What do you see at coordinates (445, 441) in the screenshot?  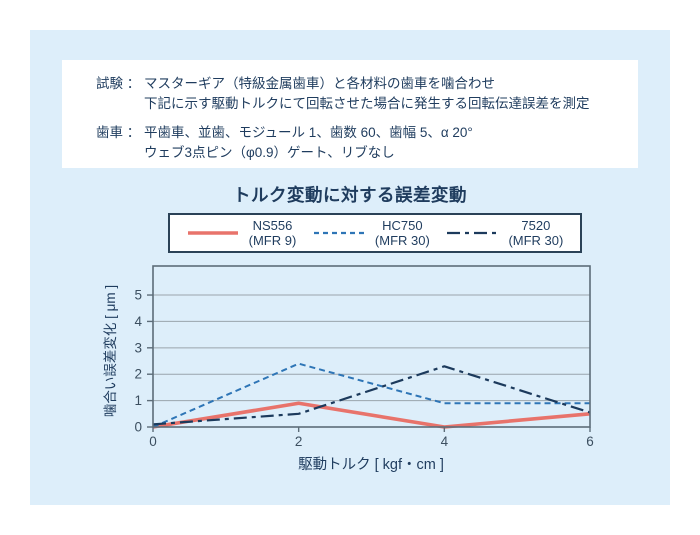 I see `x-tick-label: 4` at bounding box center [445, 441].